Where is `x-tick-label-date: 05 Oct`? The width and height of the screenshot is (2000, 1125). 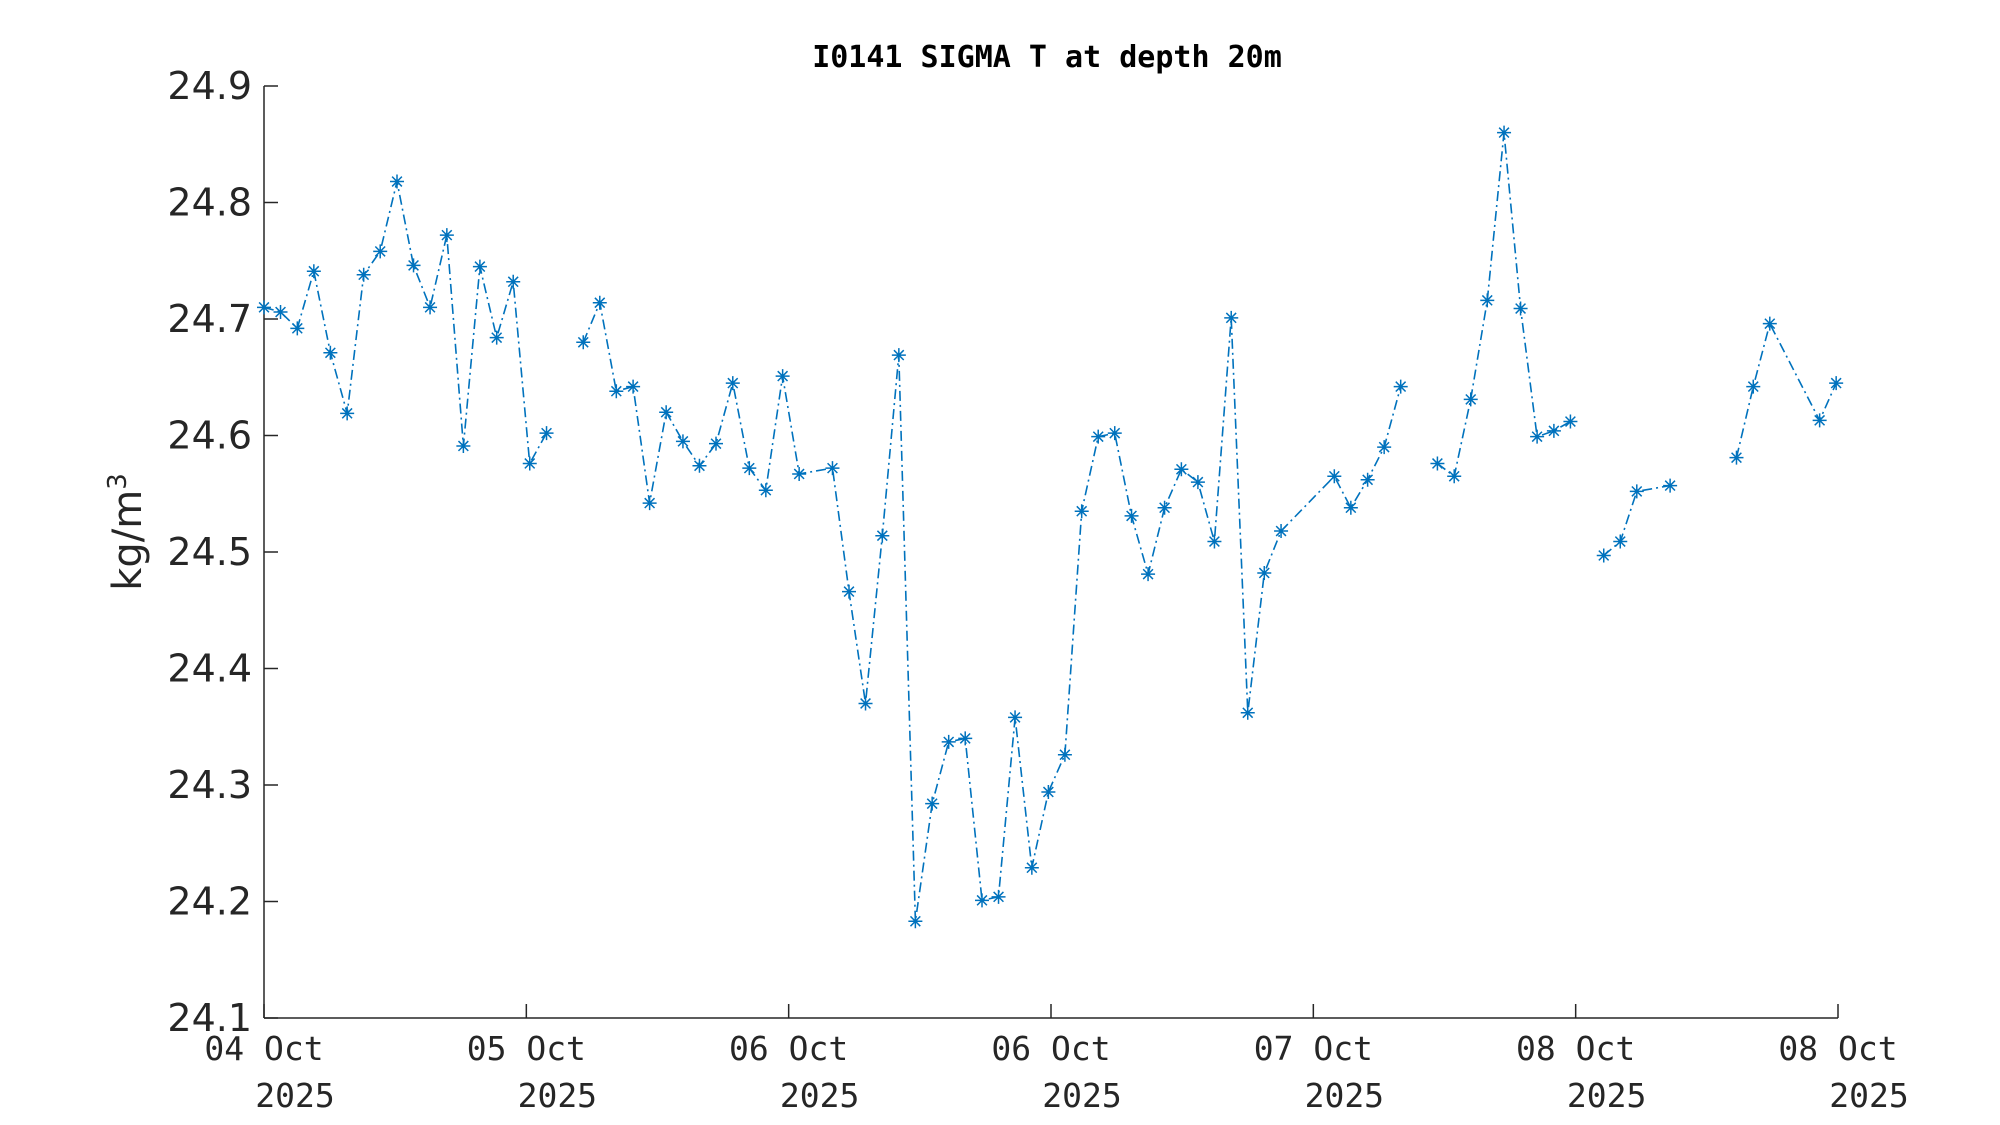 x-tick-label-date: 05 Oct is located at coordinates (526, 1048).